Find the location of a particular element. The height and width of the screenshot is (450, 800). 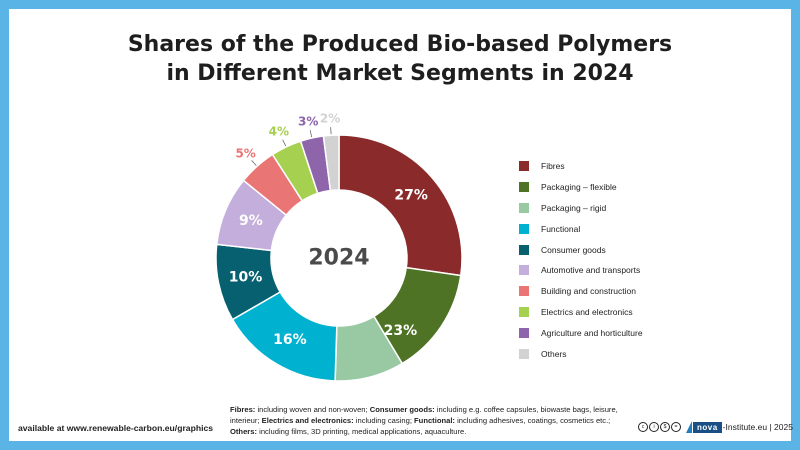

footnote-fibres-text: including woven and non-woven; is located at coordinates (312, 409).